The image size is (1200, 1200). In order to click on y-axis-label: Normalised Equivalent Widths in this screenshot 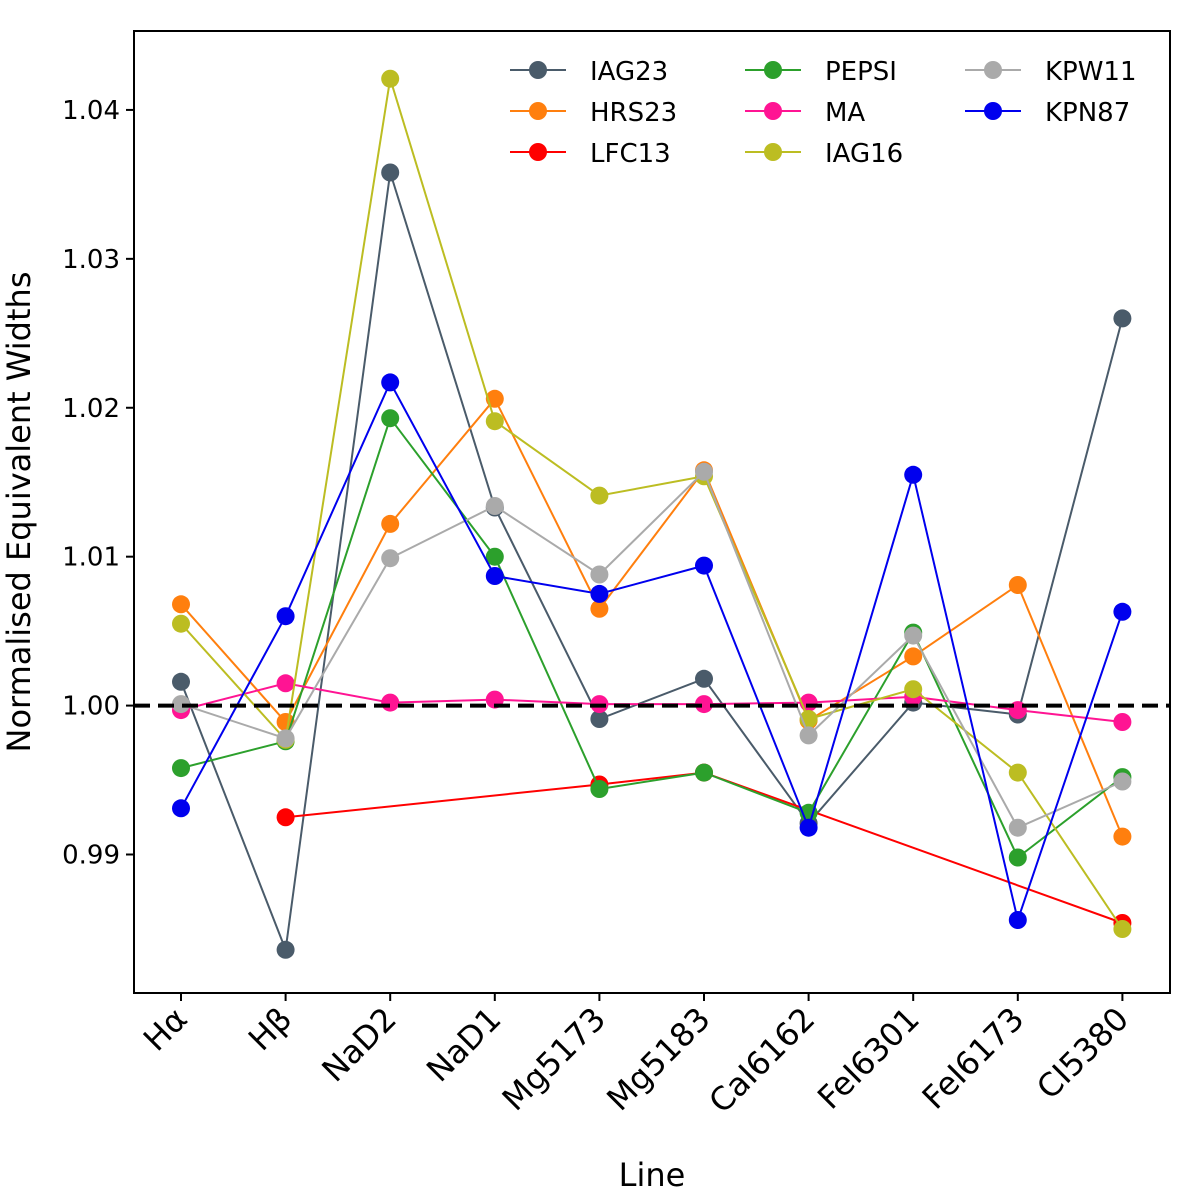, I will do `click(19, 512)`.